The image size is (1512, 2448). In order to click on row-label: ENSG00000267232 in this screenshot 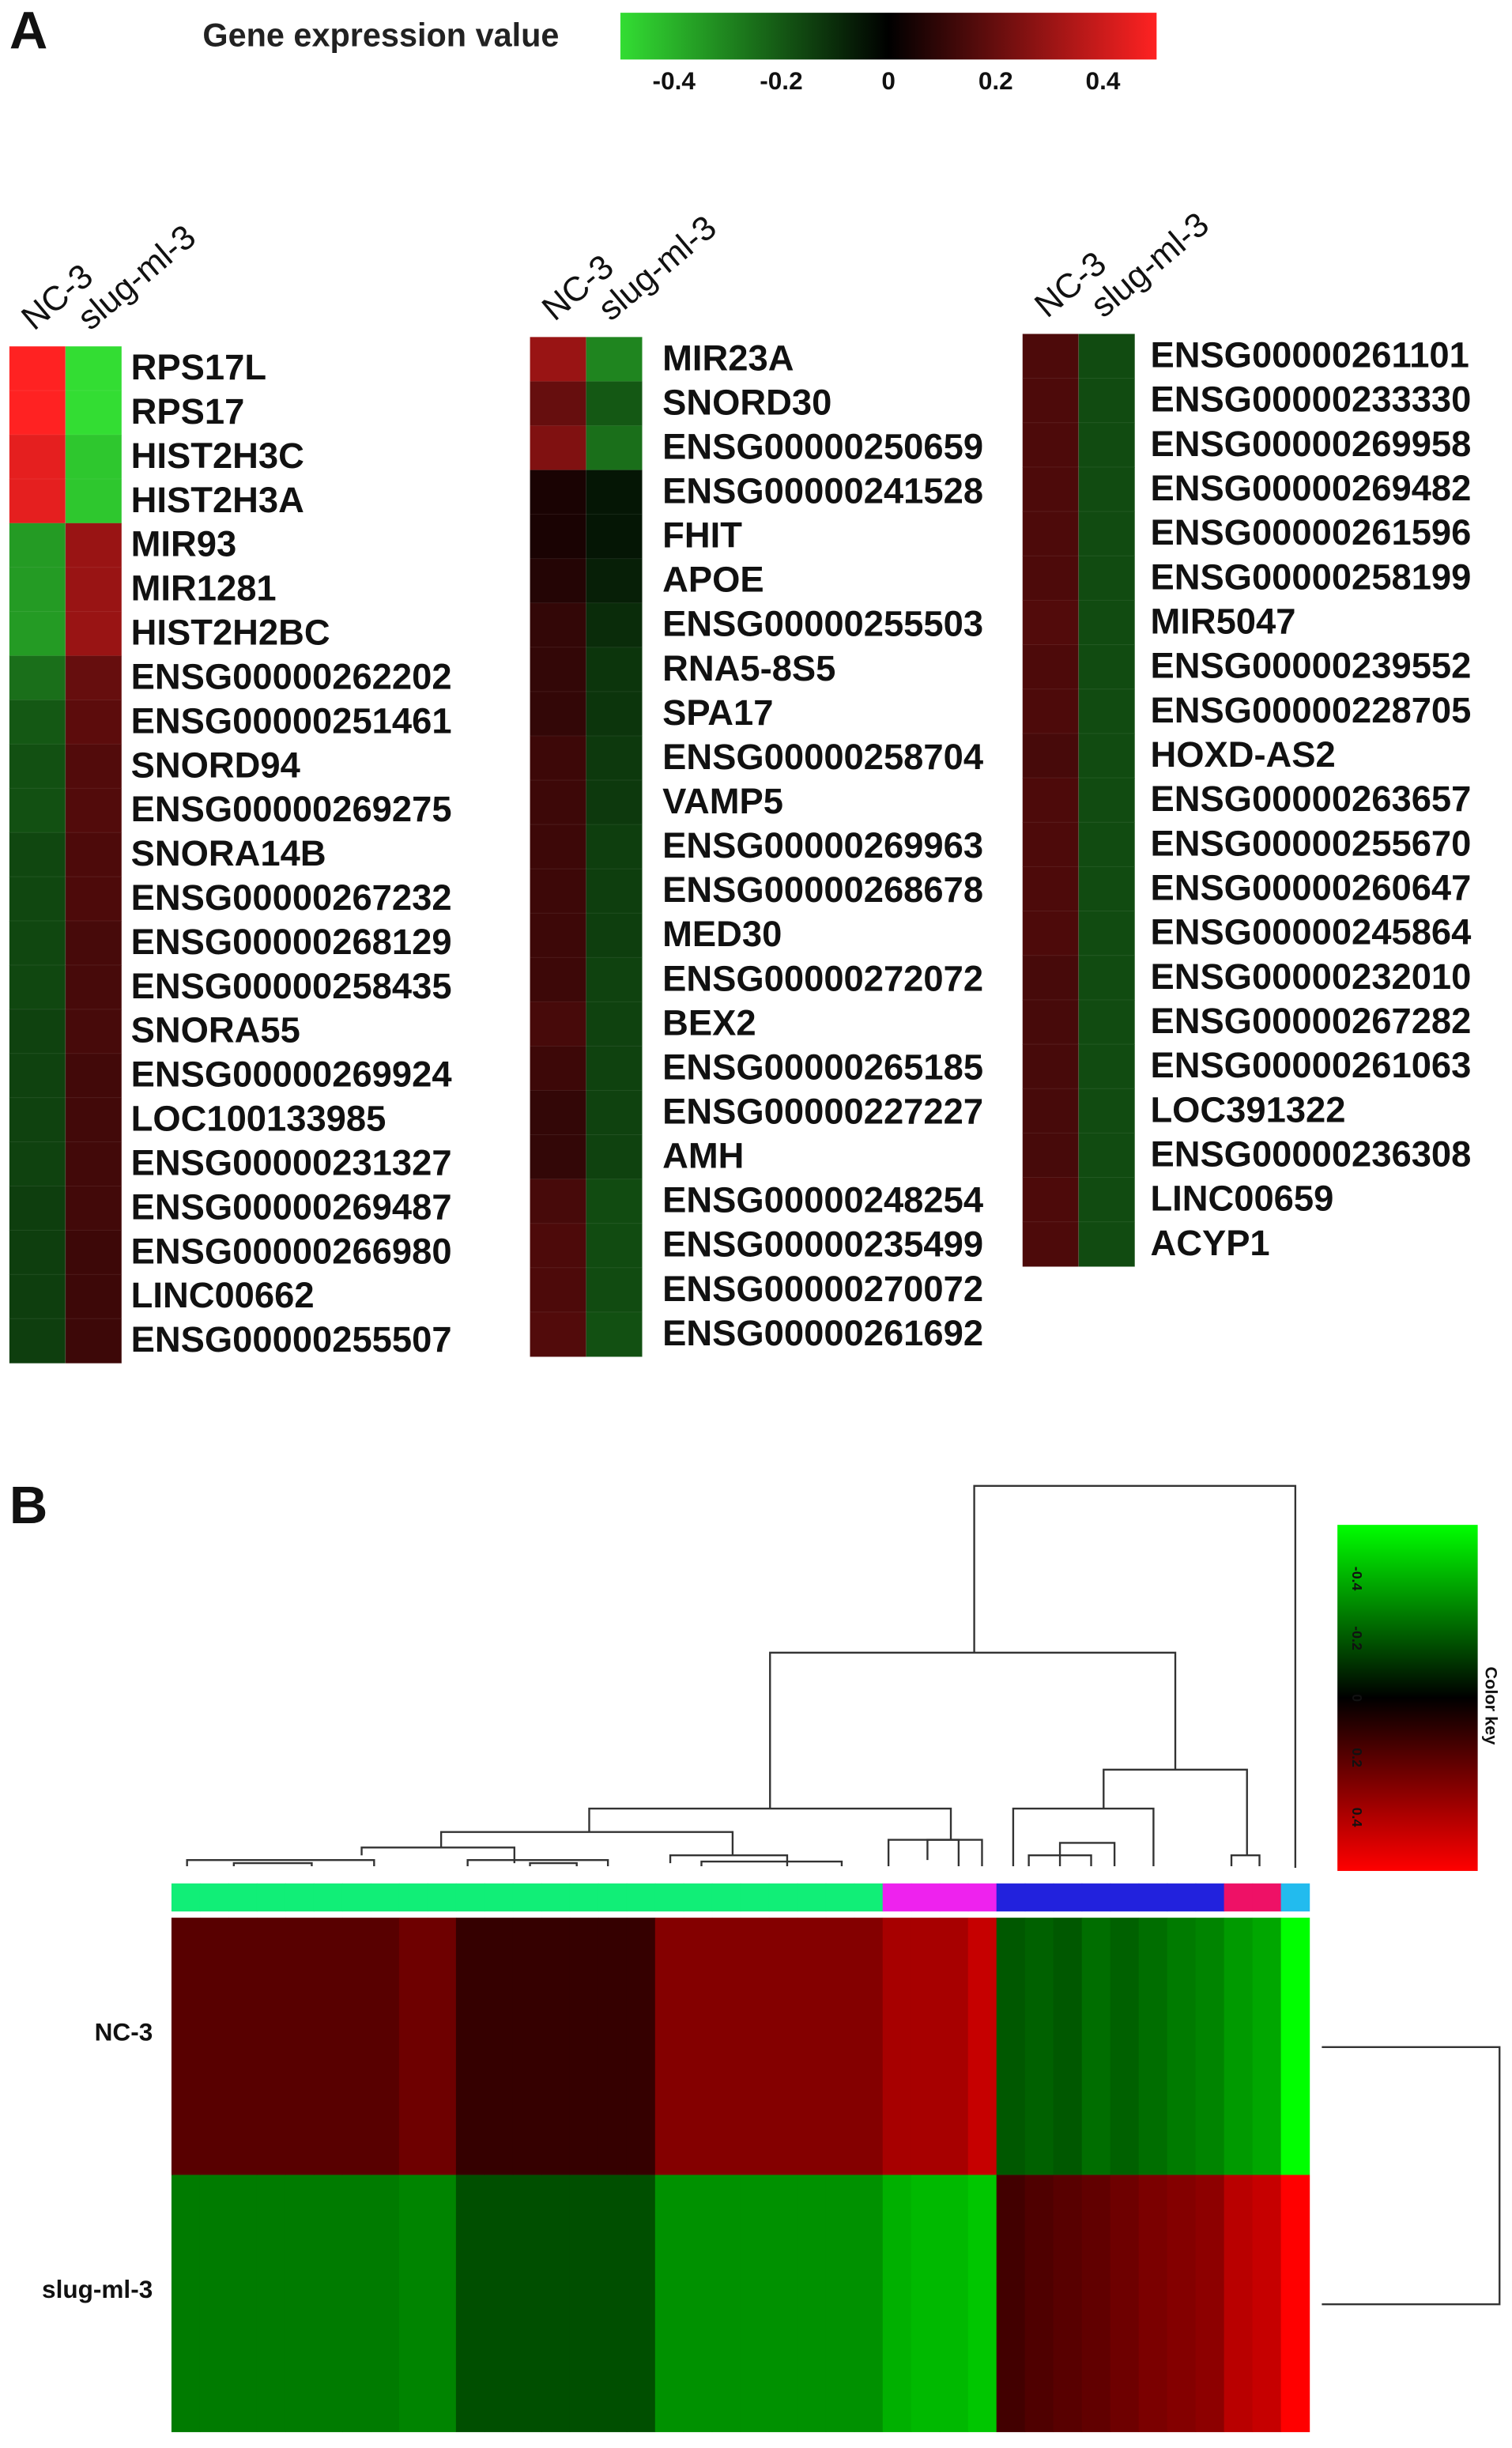, I will do `click(291, 897)`.